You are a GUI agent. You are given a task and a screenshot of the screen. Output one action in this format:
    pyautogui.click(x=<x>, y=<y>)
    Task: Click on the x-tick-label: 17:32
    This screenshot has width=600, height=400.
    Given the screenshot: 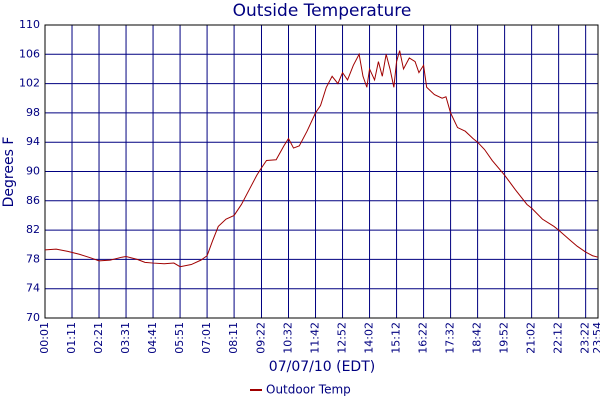 What is the action you would take?
    pyautogui.click(x=450, y=338)
    